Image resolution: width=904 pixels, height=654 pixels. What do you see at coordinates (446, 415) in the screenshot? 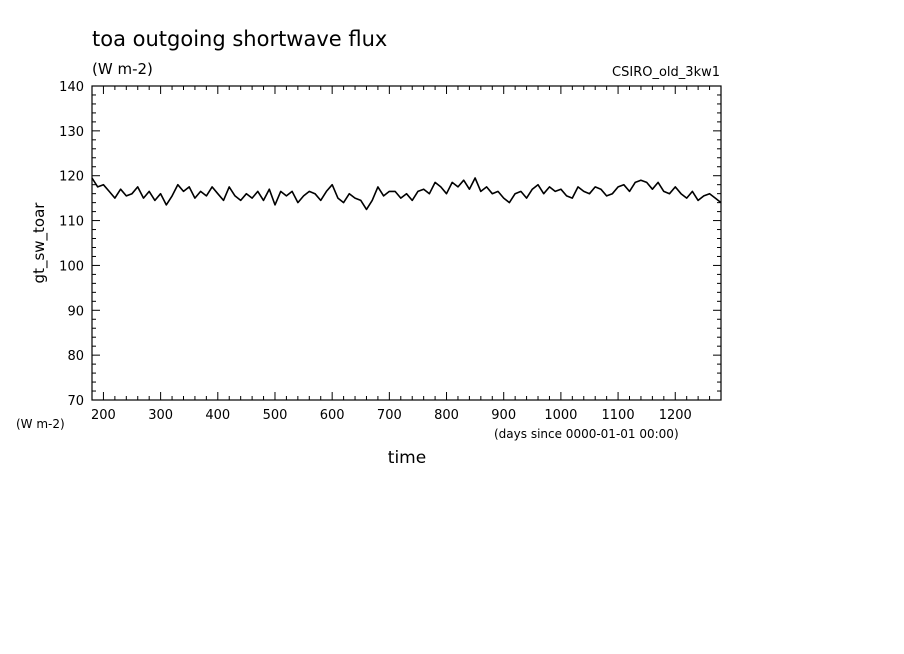
I see `x-tick-label: 800` at bounding box center [446, 415].